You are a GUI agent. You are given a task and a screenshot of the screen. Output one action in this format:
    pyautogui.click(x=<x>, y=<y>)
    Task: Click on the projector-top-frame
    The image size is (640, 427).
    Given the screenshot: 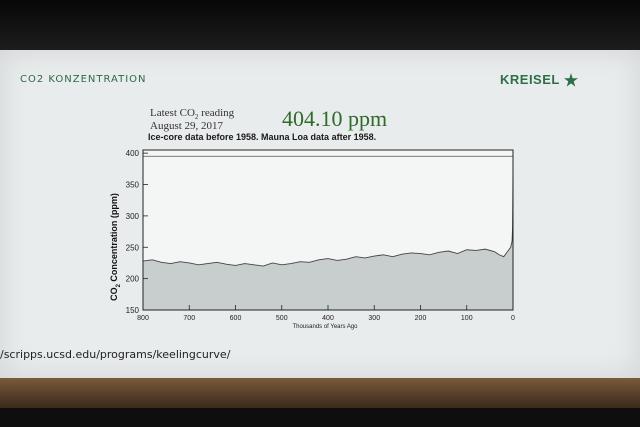 What is the action you would take?
    pyautogui.click(x=320, y=25)
    